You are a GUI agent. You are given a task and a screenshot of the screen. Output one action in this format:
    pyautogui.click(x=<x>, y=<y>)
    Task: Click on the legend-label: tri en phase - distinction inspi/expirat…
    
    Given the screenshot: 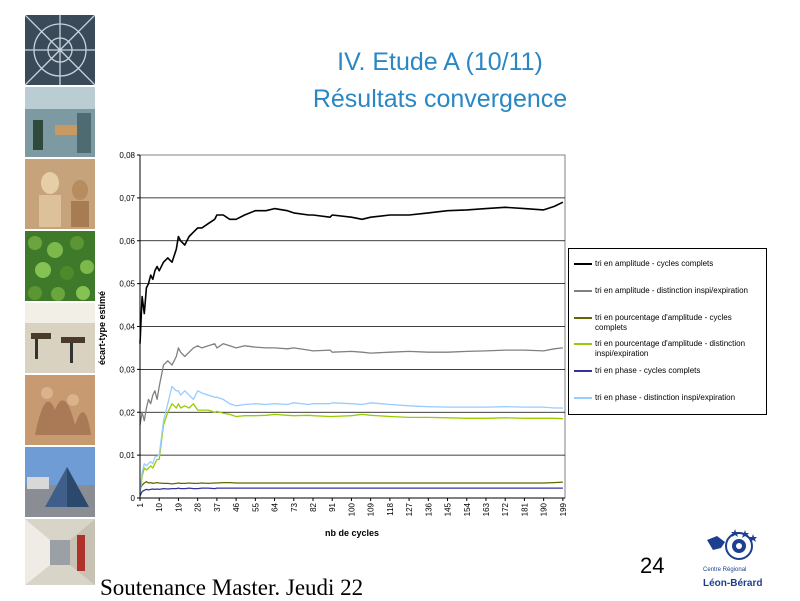 What is the action you would take?
    pyautogui.click(x=665, y=397)
    